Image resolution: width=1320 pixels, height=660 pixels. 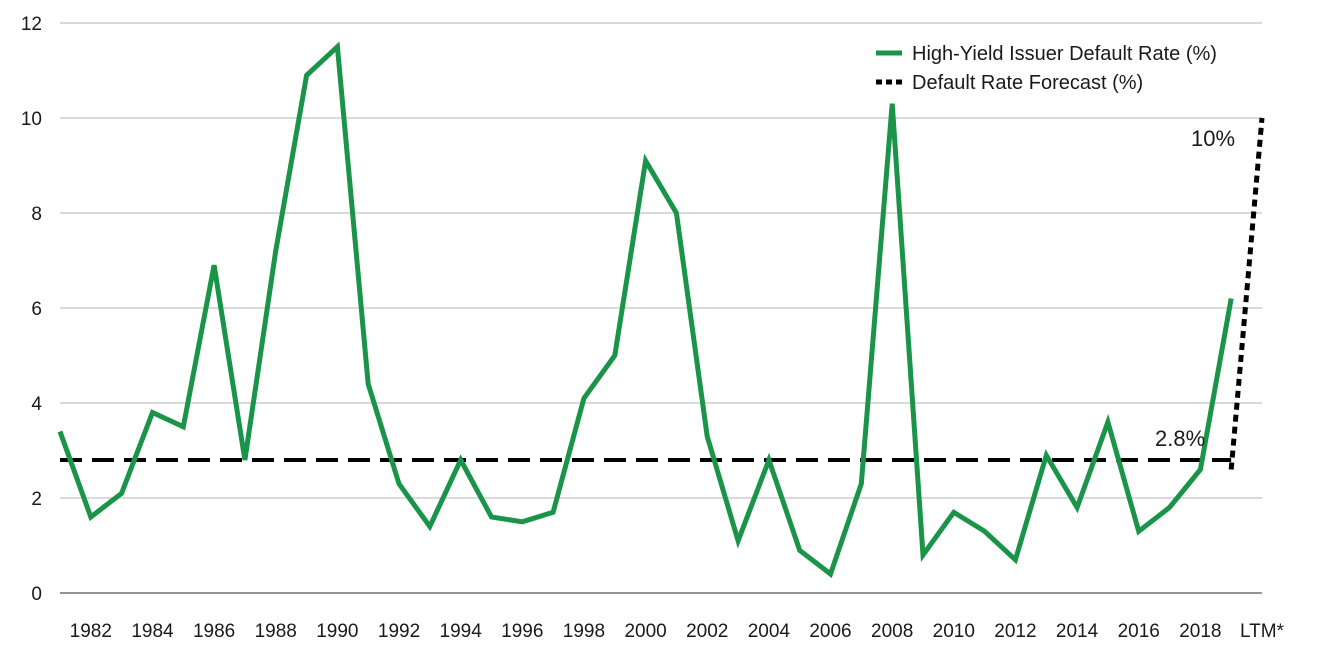 What do you see at coordinates (1015, 631) in the screenshot?
I see `x-tick-label: 2012` at bounding box center [1015, 631].